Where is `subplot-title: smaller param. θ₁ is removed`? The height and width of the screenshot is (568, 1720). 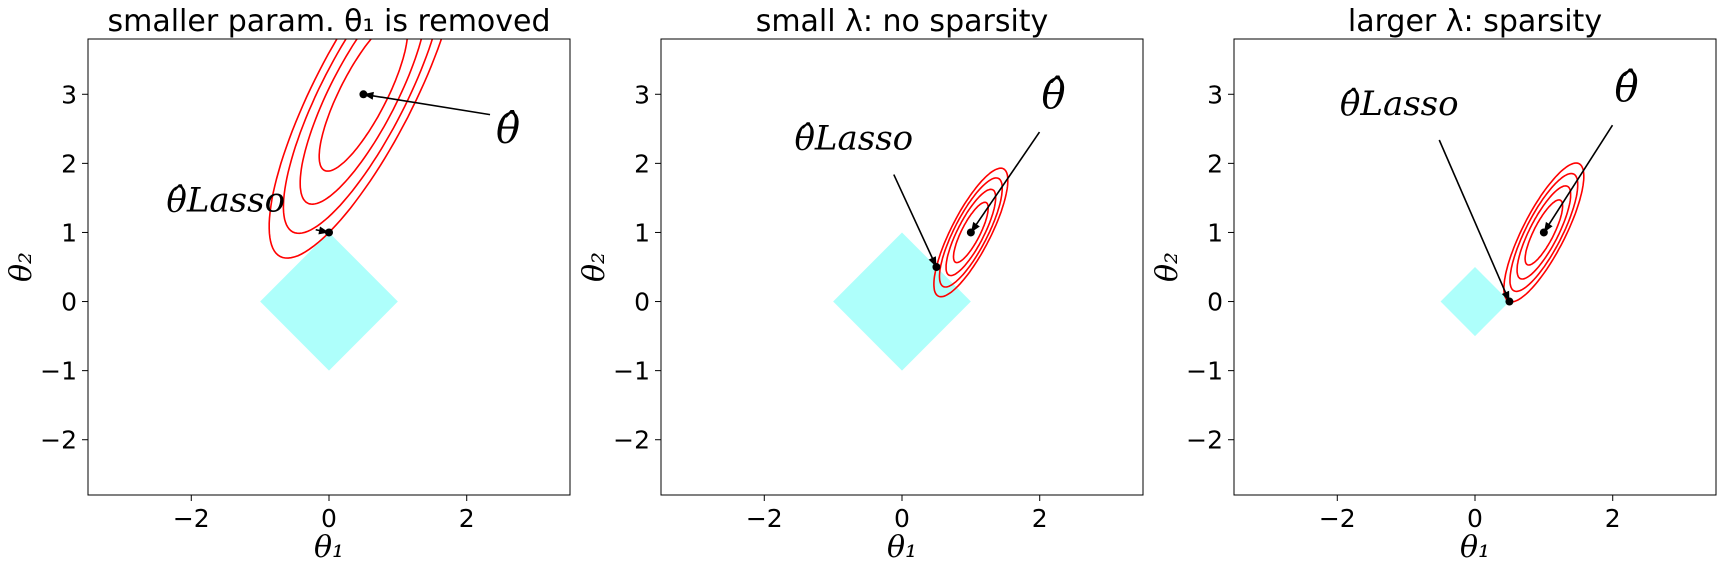
subplot-title: smaller param. θ₁ is removed is located at coordinates (328, 21).